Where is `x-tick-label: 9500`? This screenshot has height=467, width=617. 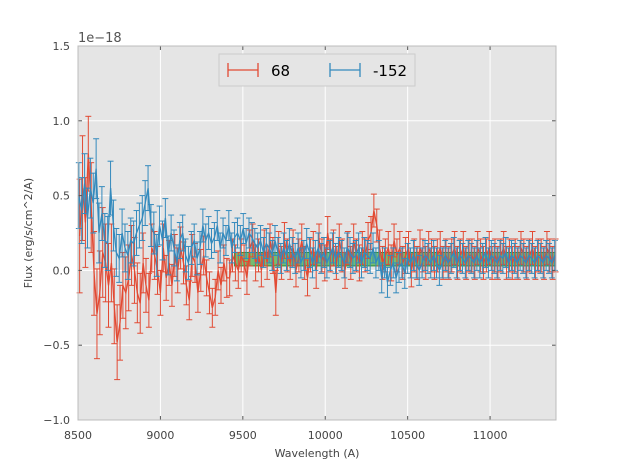
x-tick-label: 9500 is located at coordinates (243, 435).